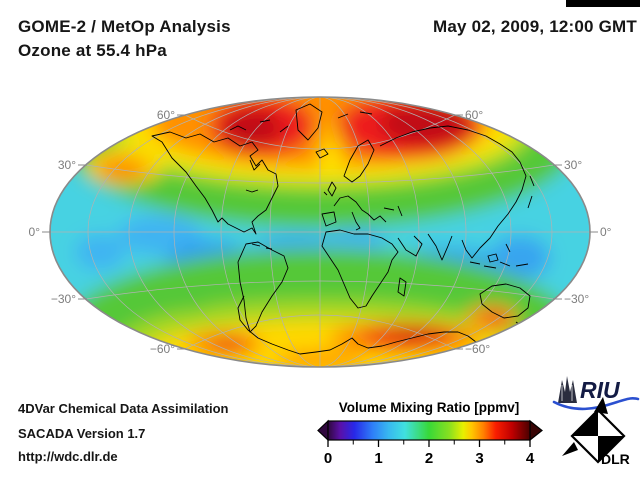  I want to click on top-right-black-bar, so click(603, 3).